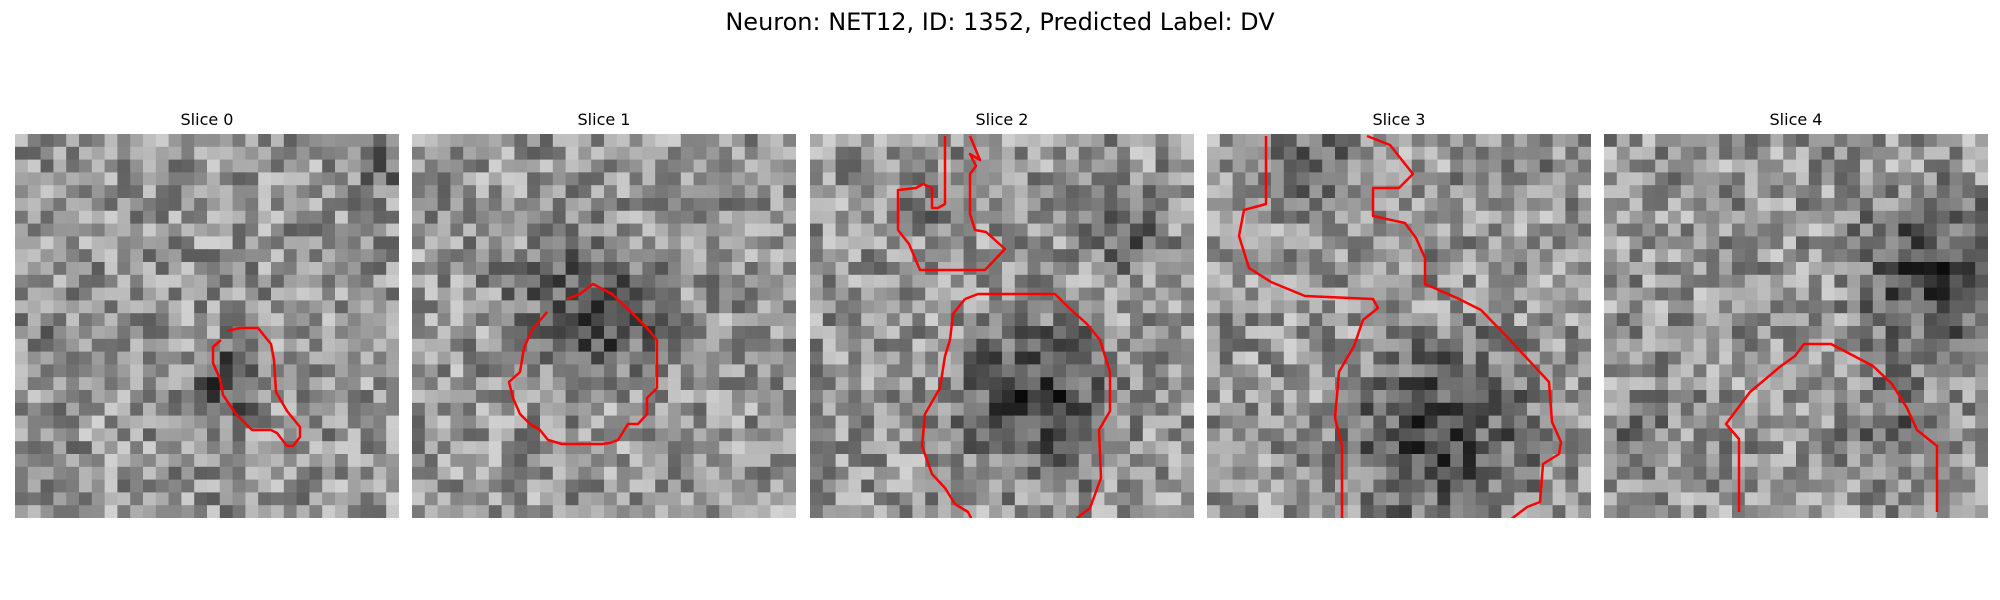 The height and width of the screenshot is (600, 2000). Describe the element at coordinates (1399, 119) in the screenshot. I see `slice-title: Slice 3` at that location.